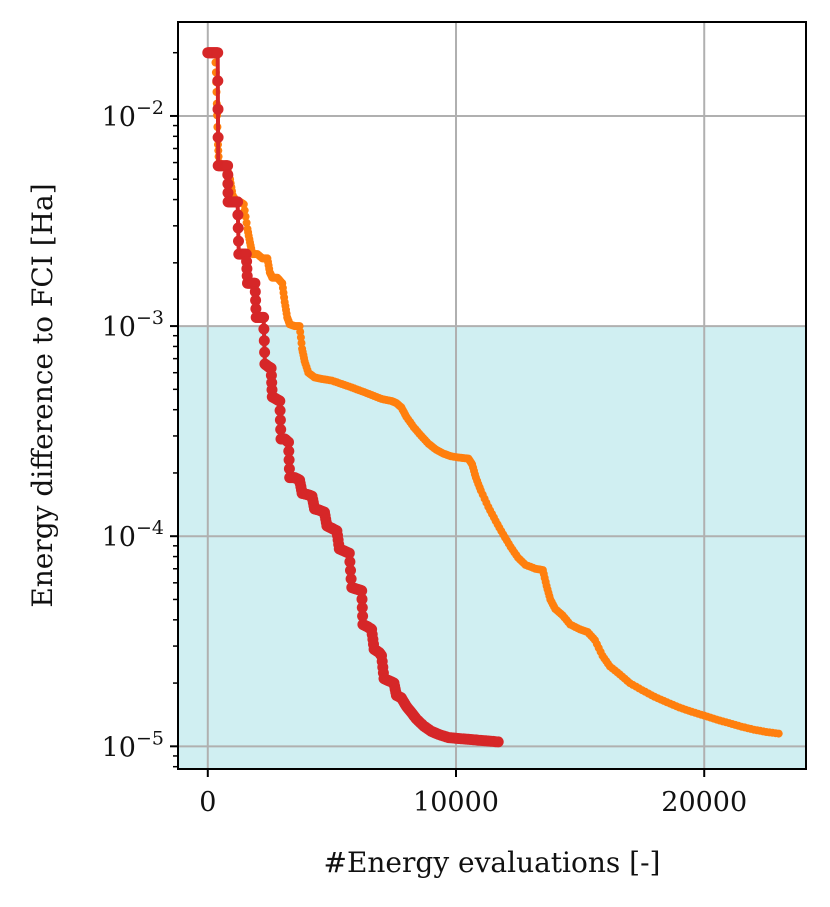 The width and height of the screenshot is (830, 907). I want to click on y-tick-label: 10⁻², so click(133, 115).